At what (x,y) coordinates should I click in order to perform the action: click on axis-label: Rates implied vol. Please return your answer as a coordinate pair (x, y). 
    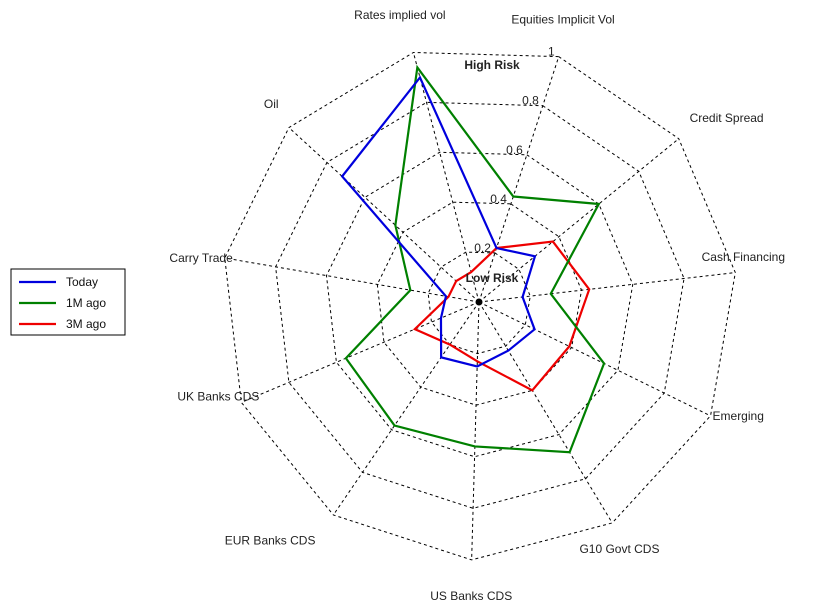
    Looking at the image, I should click on (399, 15).